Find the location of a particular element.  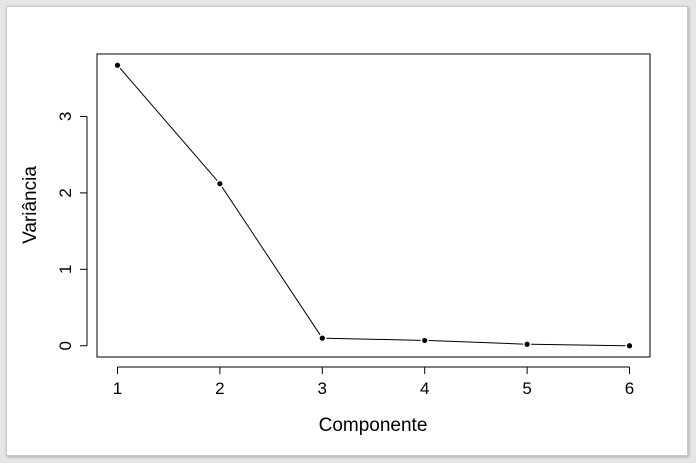

y-tick-label: 3 is located at coordinates (65, 116).